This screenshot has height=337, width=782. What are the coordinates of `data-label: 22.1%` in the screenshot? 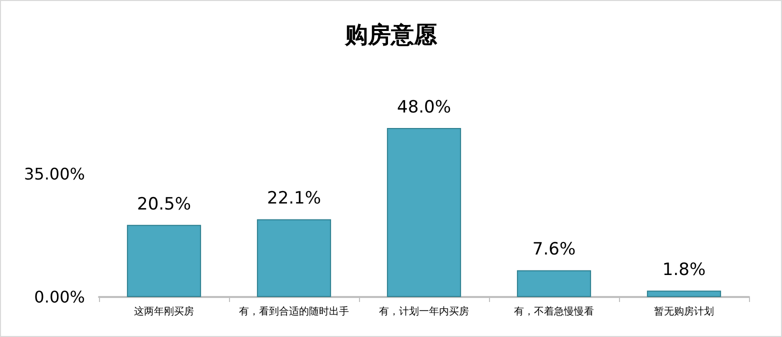 It's located at (294, 198).